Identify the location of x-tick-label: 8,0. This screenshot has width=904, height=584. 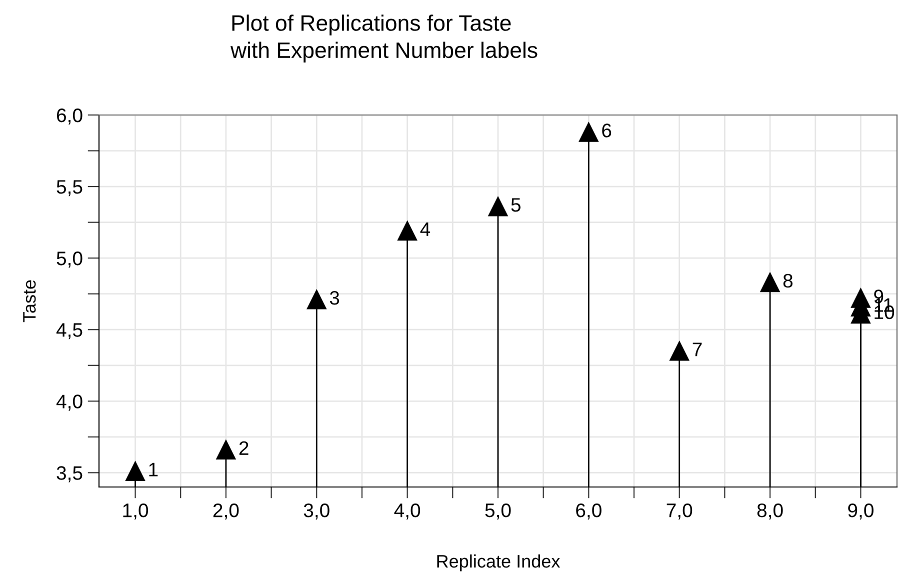
(770, 511).